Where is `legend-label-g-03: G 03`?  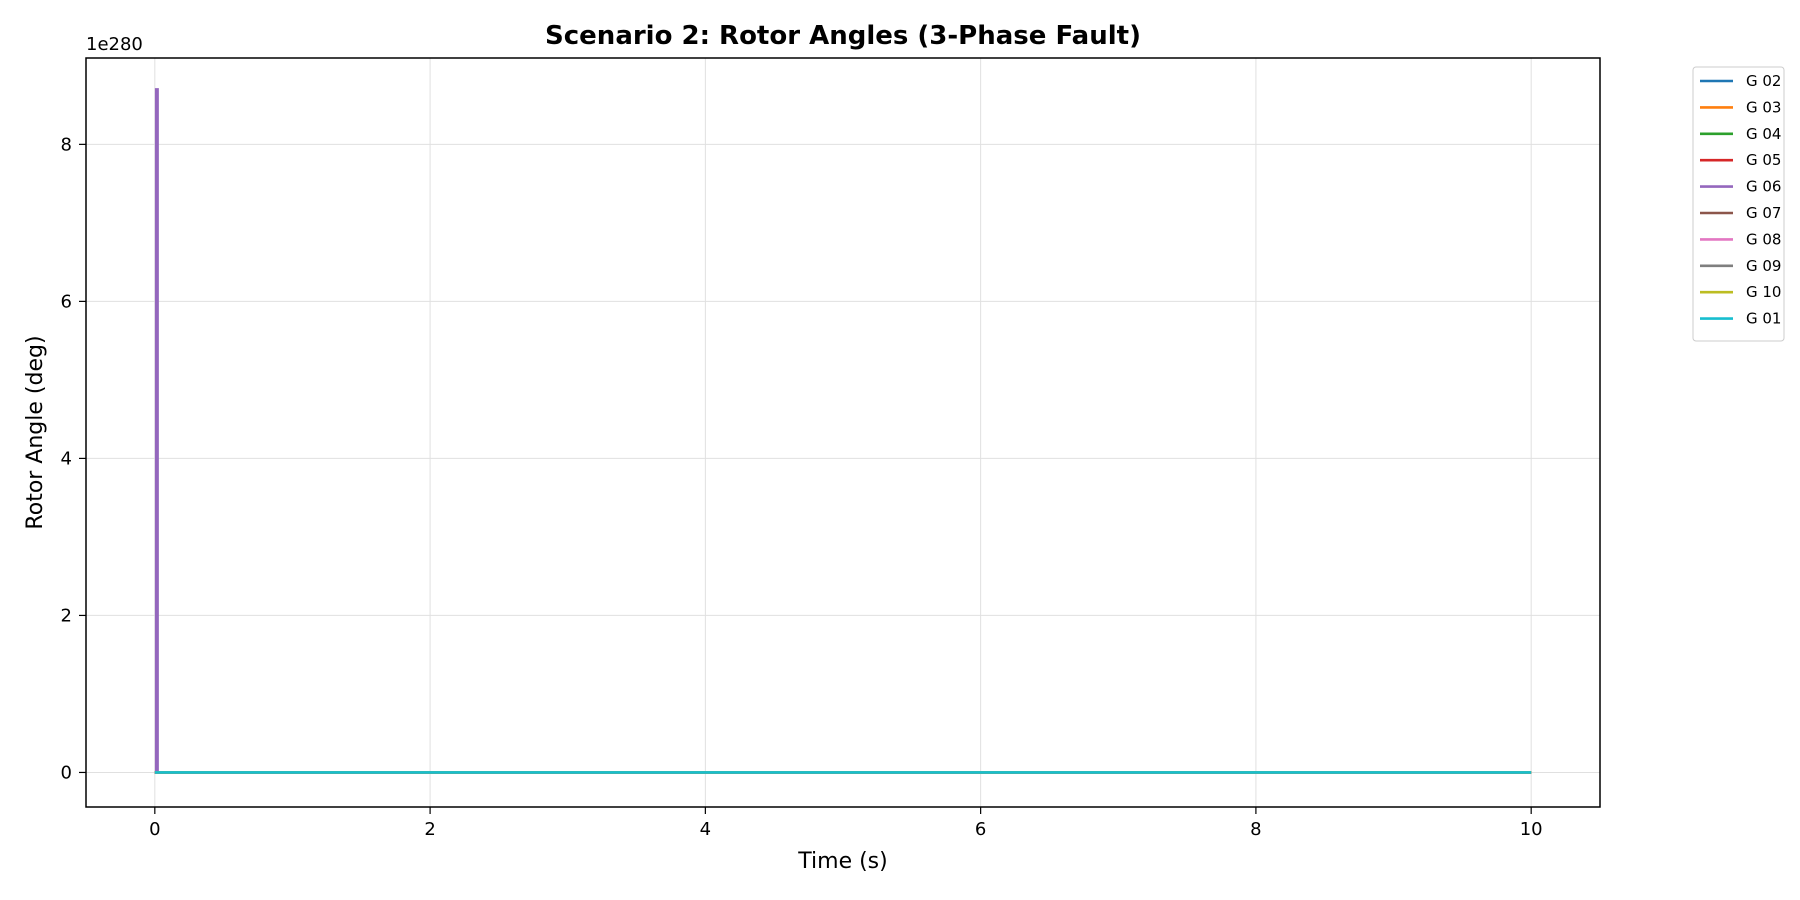 legend-label-g-03: G 03 is located at coordinates (1763, 107).